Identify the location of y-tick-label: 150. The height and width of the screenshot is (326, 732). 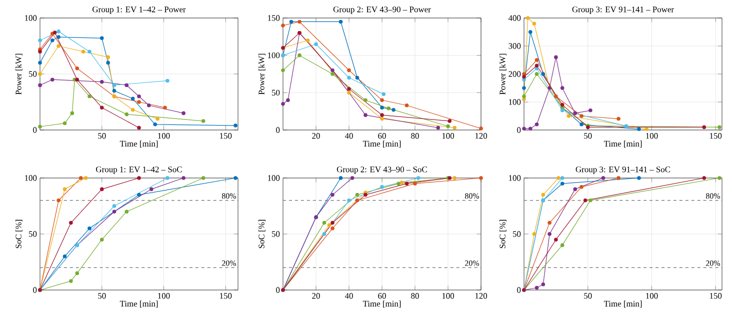
(274, 18).